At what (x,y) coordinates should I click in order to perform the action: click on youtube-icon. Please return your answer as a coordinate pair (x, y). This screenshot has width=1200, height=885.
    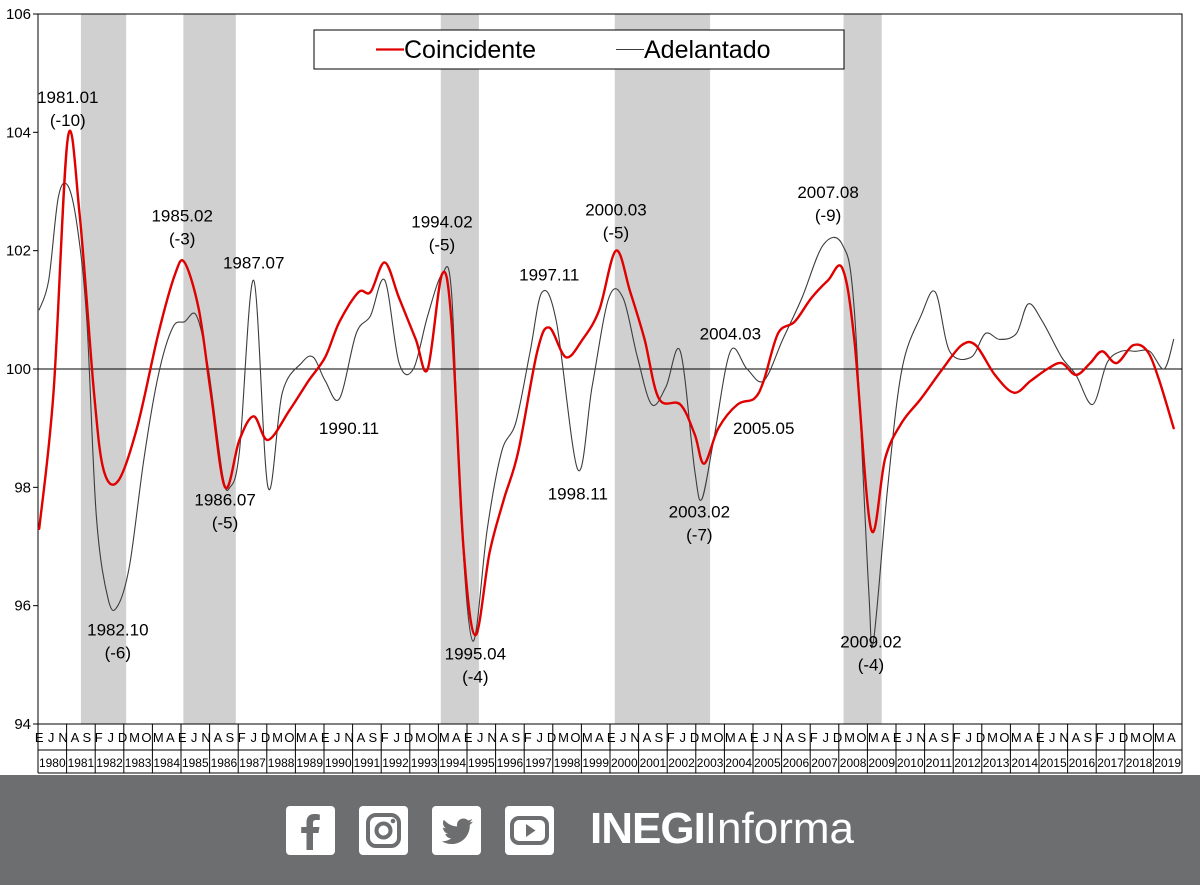
    Looking at the image, I should click on (529, 830).